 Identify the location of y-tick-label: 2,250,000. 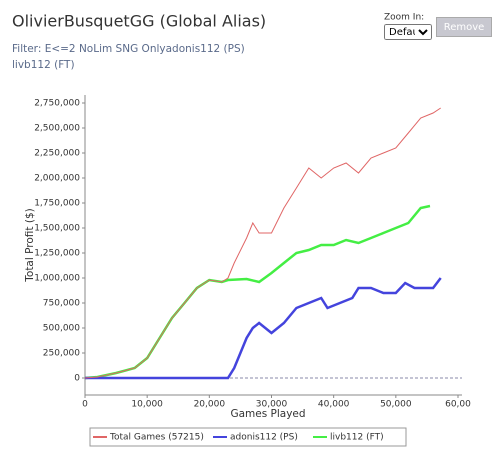
(57, 154).